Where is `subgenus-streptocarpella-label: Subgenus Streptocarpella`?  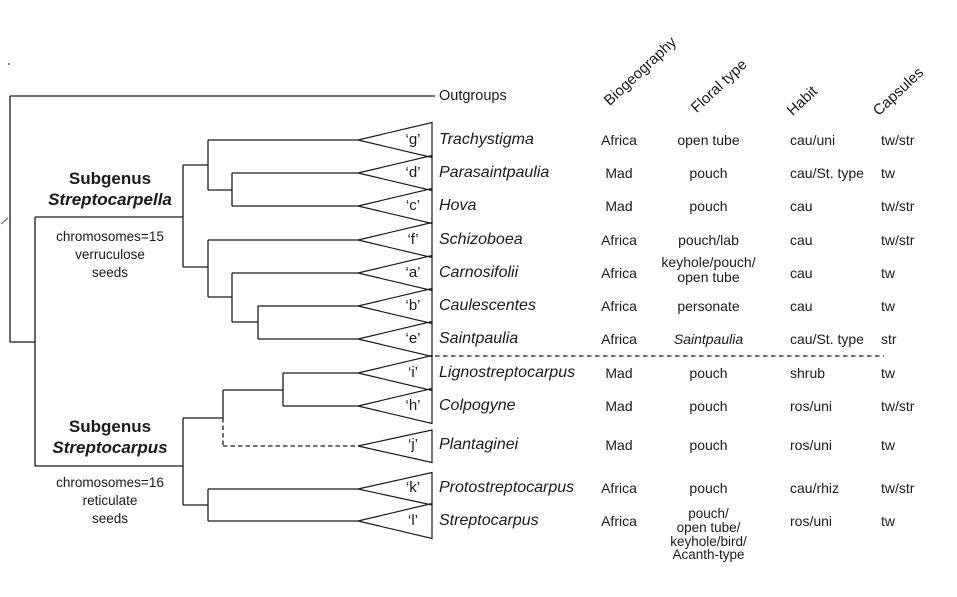 subgenus-streptocarpella-label: Subgenus Streptocarpella is located at coordinates (110, 189).